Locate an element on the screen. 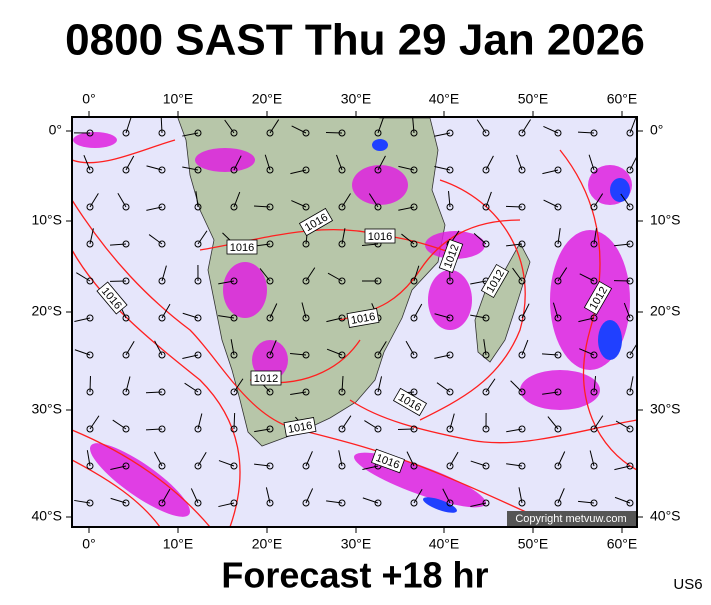 The image size is (711, 605). title: 0800 SAST Thu 29 Jan 2026 is located at coordinates (355, 40).